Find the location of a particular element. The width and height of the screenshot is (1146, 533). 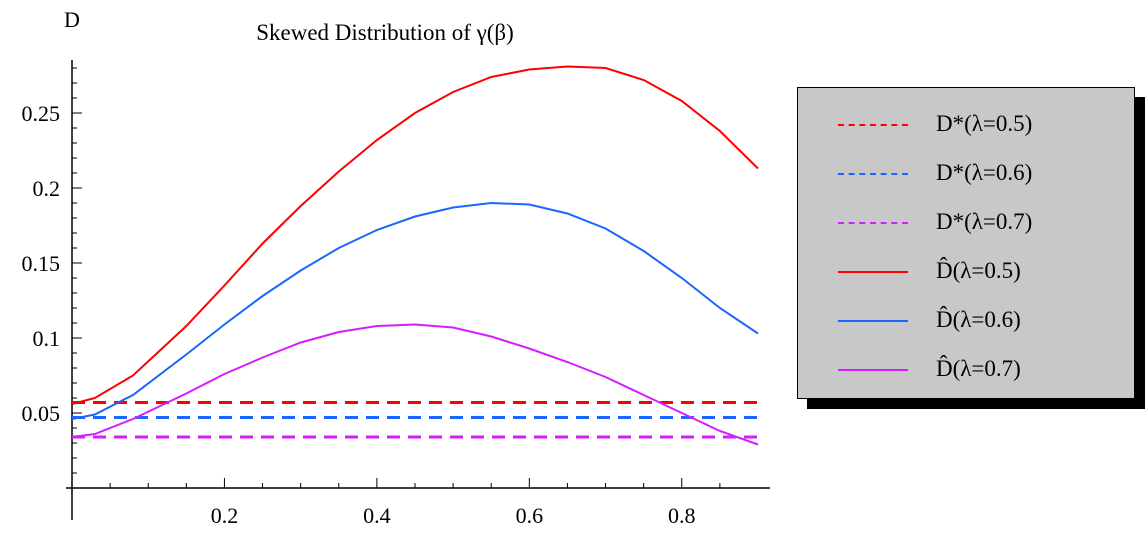

legend-item: D̂(λ=0.5) is located at coordinates (966, 273).